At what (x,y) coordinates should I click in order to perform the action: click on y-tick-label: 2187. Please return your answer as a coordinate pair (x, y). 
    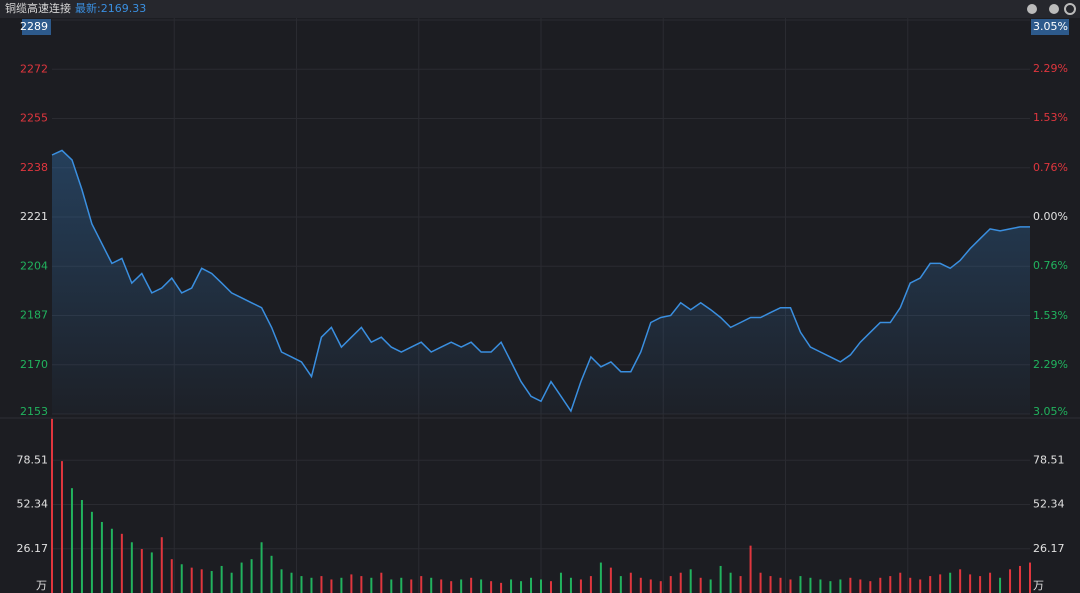
    Looking at the image, I should click on (34, 315).